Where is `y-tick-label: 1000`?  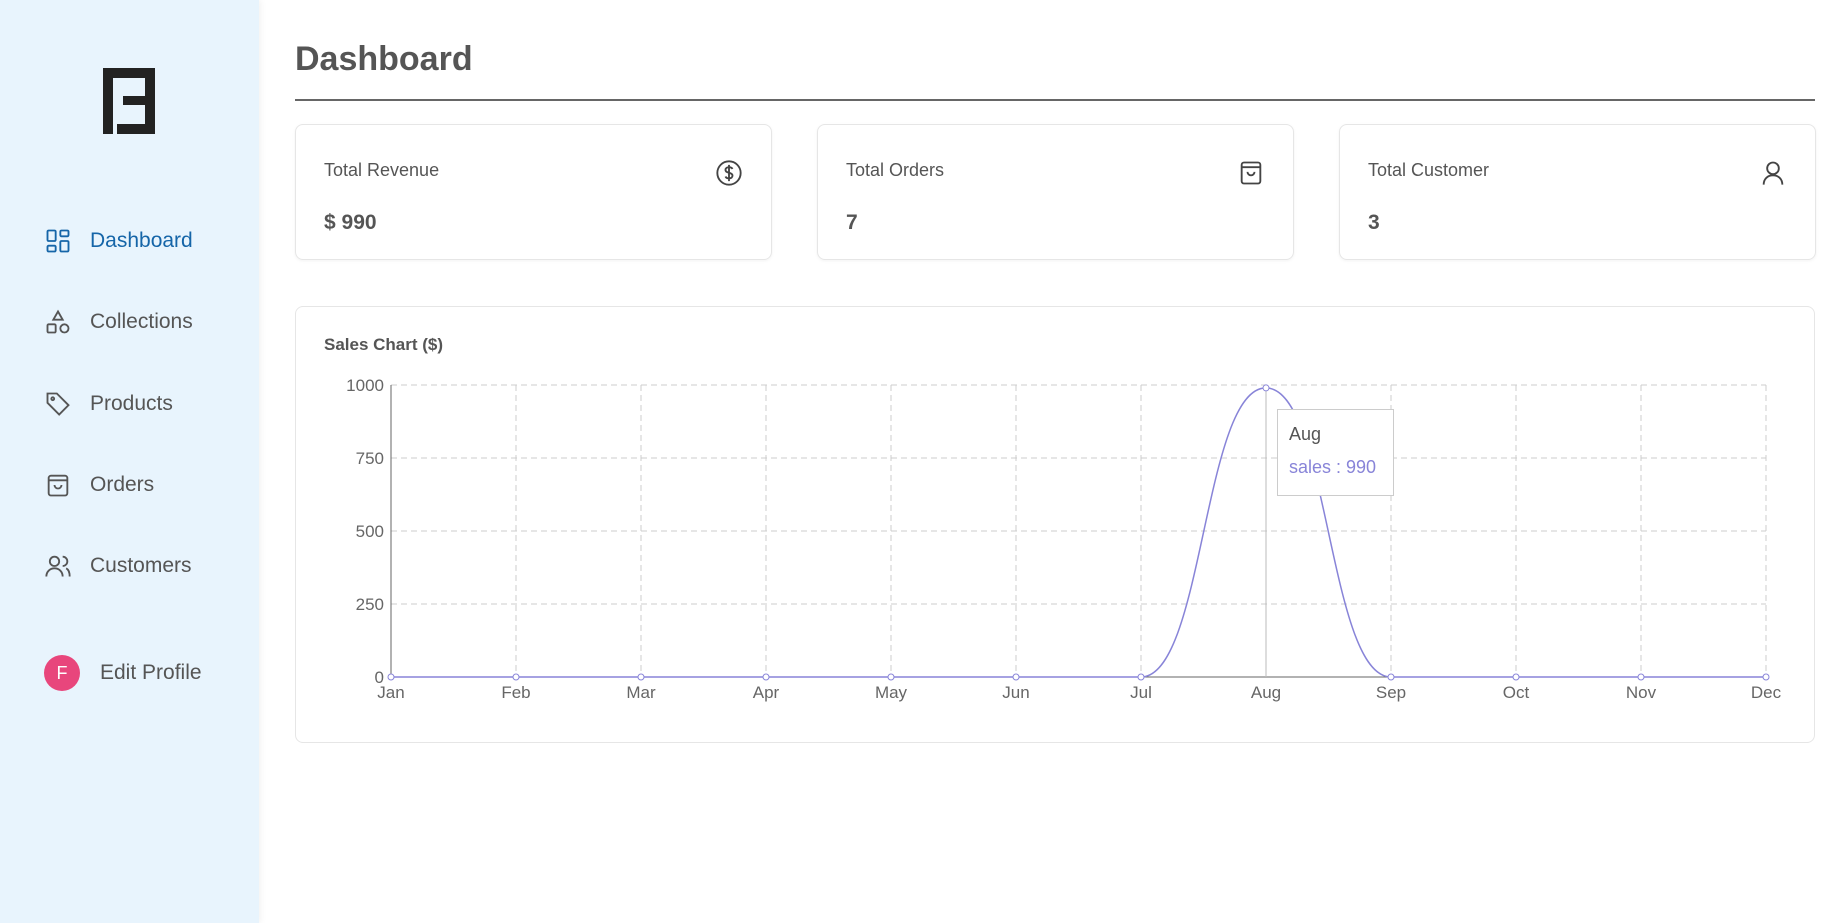 y-tick-label: 1000 is located at coordinates (365, 385).